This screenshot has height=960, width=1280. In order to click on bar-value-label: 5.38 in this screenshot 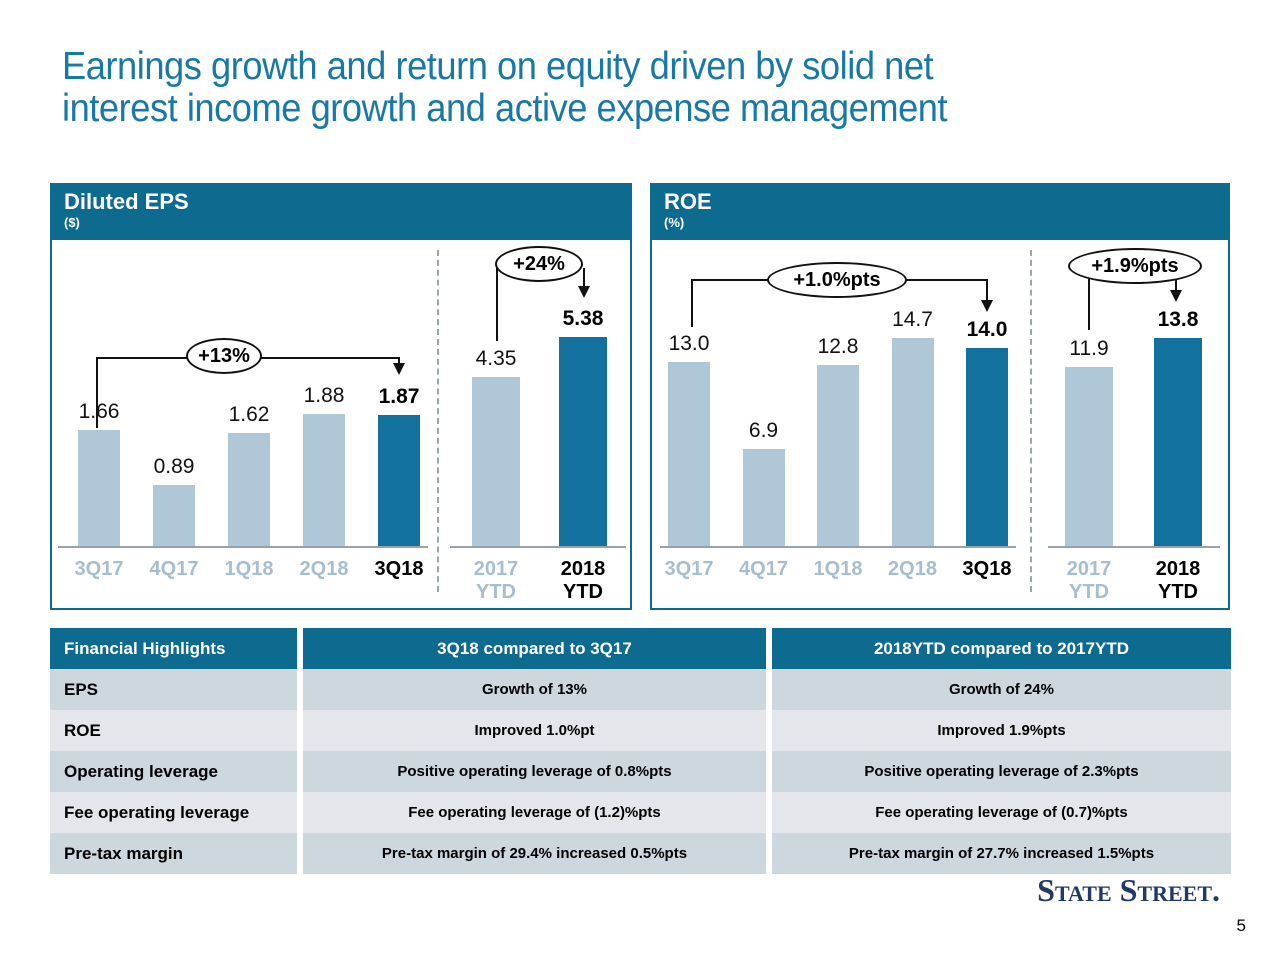, I will do `click(583, 318)`.